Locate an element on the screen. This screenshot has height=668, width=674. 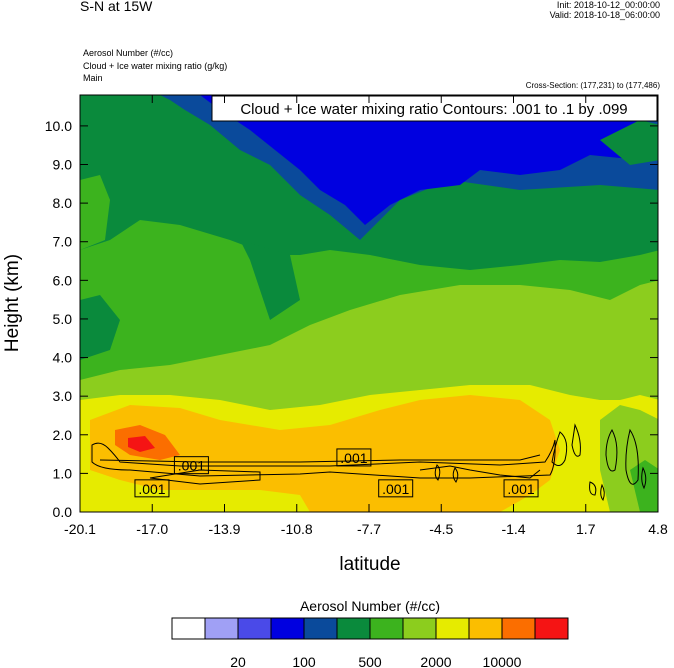
x-tick-label: -4.5 is located at coordinates (441, 529).